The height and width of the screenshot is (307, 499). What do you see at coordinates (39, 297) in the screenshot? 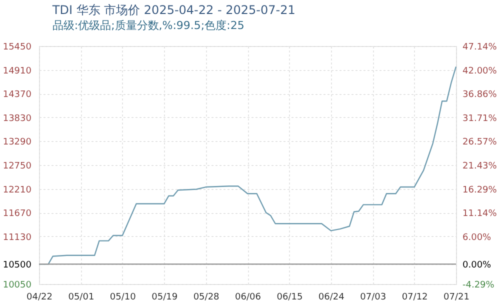
I see `x-tick-label: 04/22` at bounding box center [39, 297].